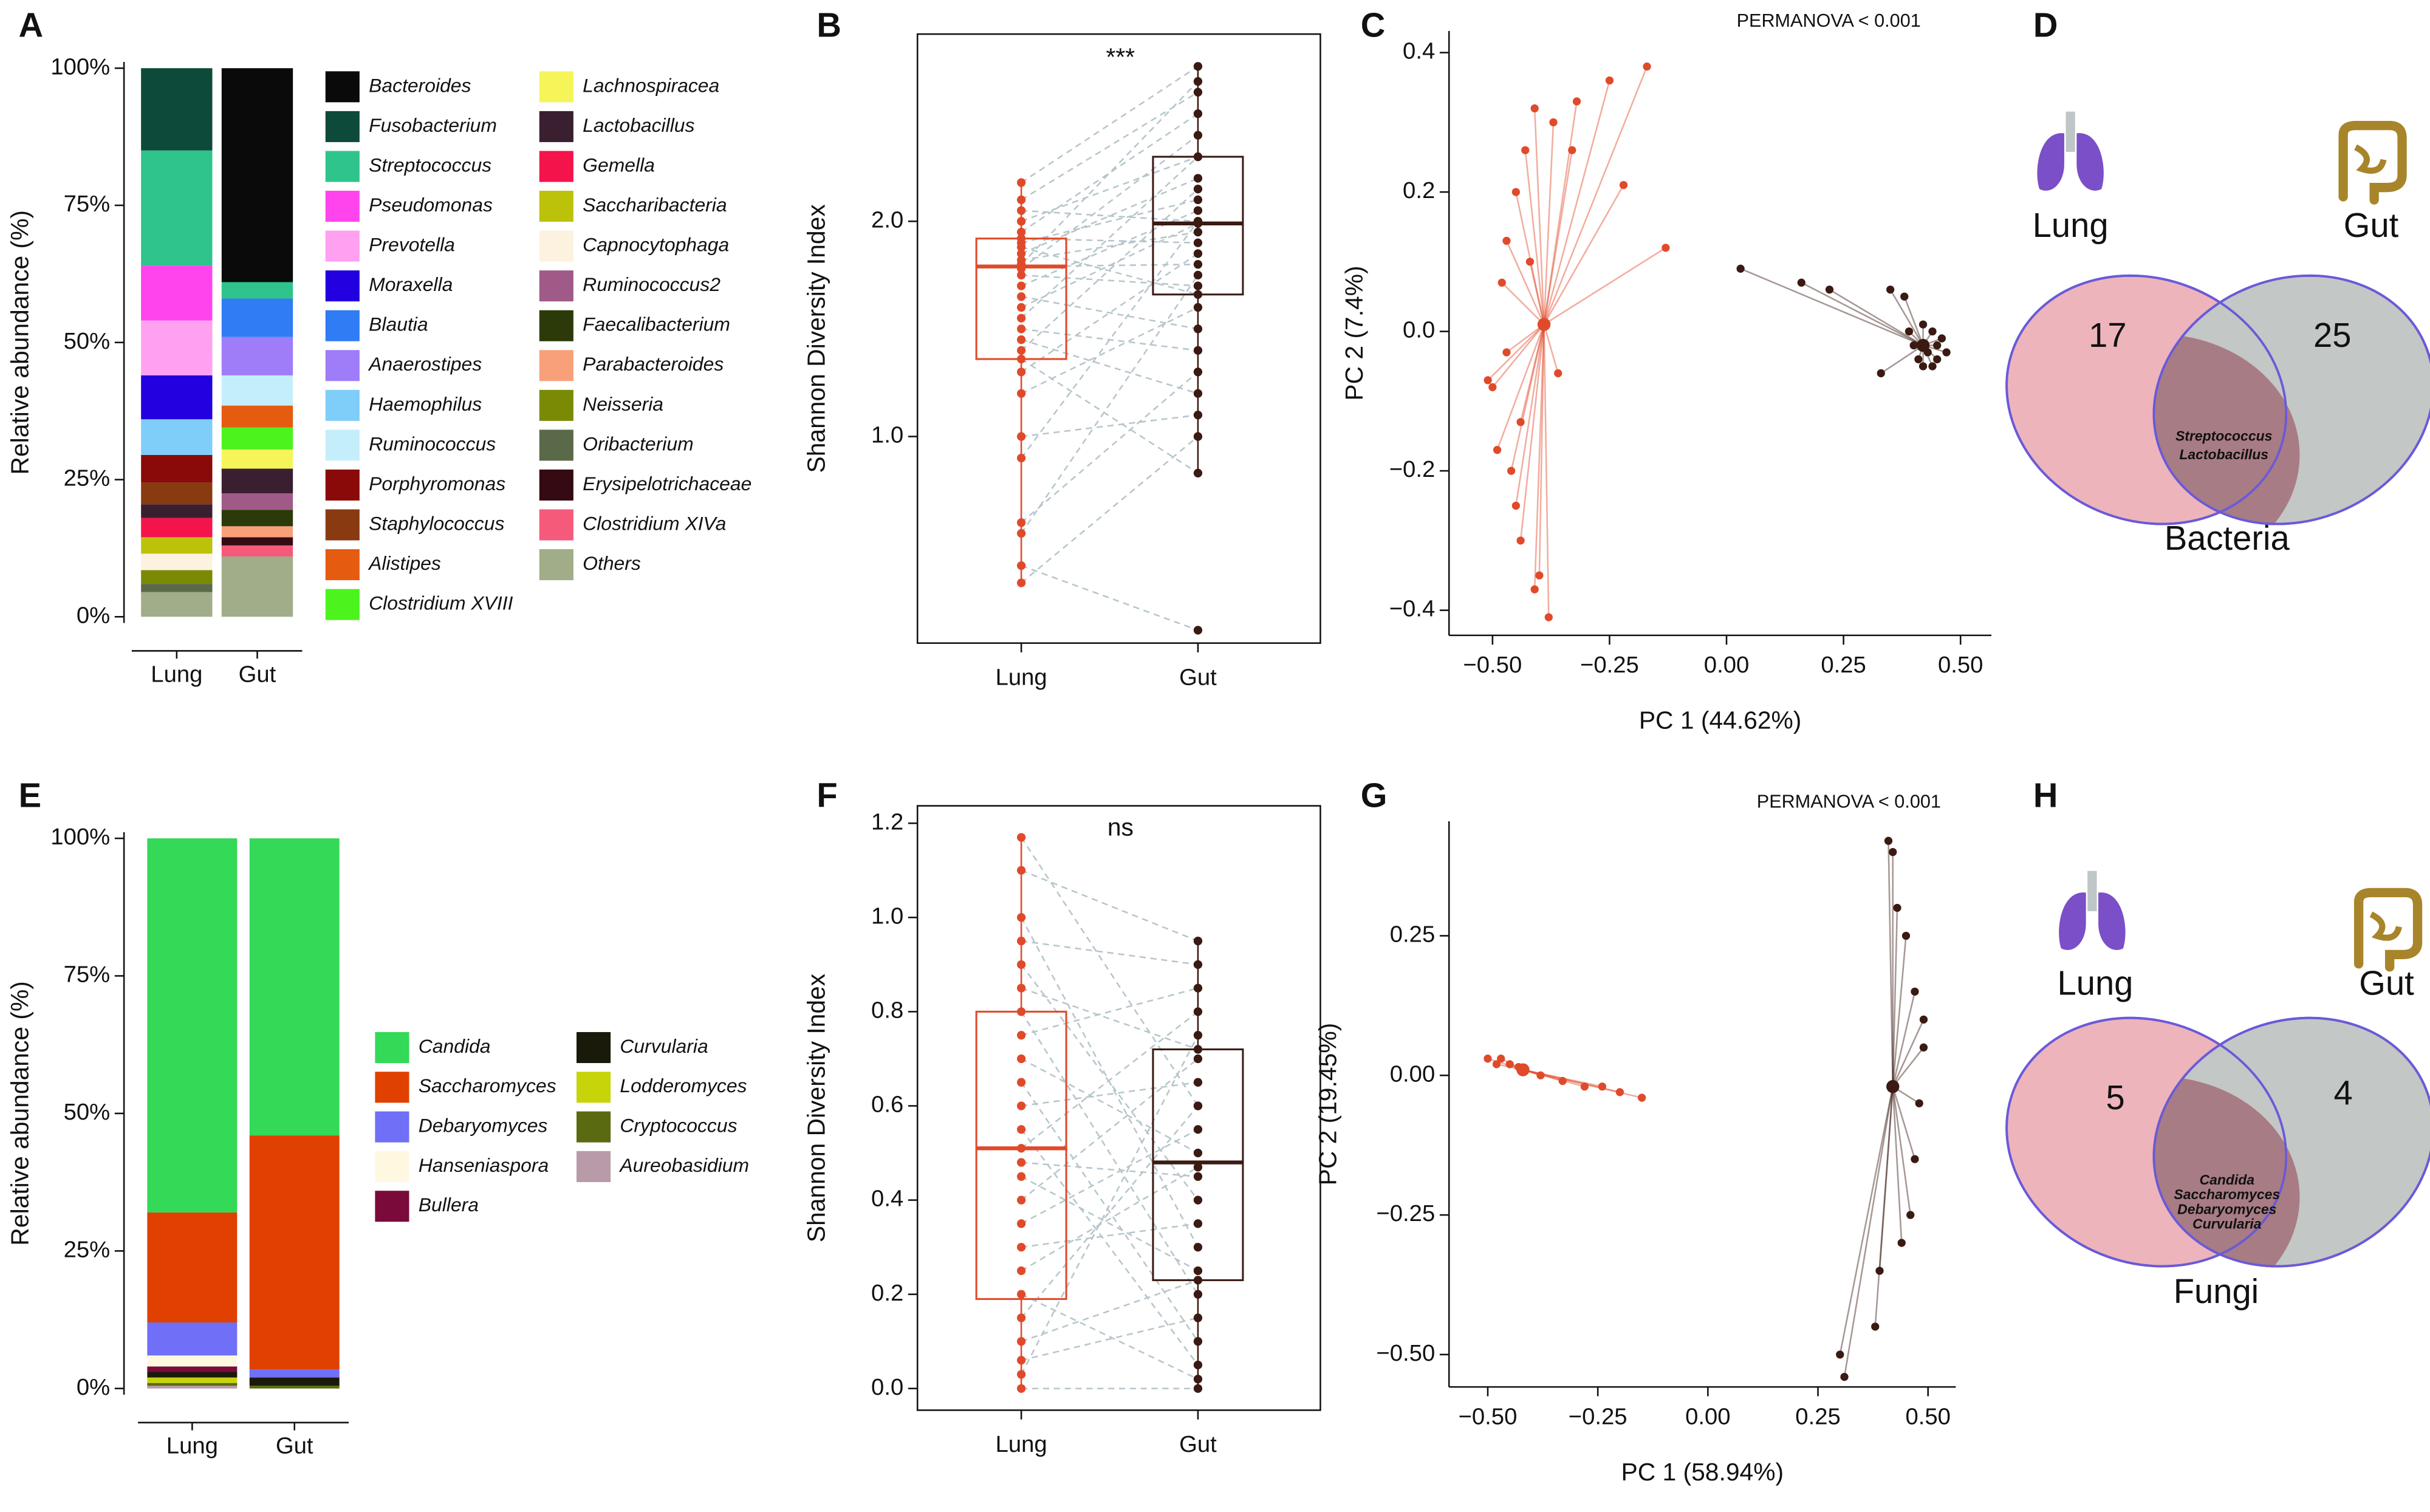 This screenshot has width=2430, height=1512. I want to click on panel-letter: D, so click(2046, 25).